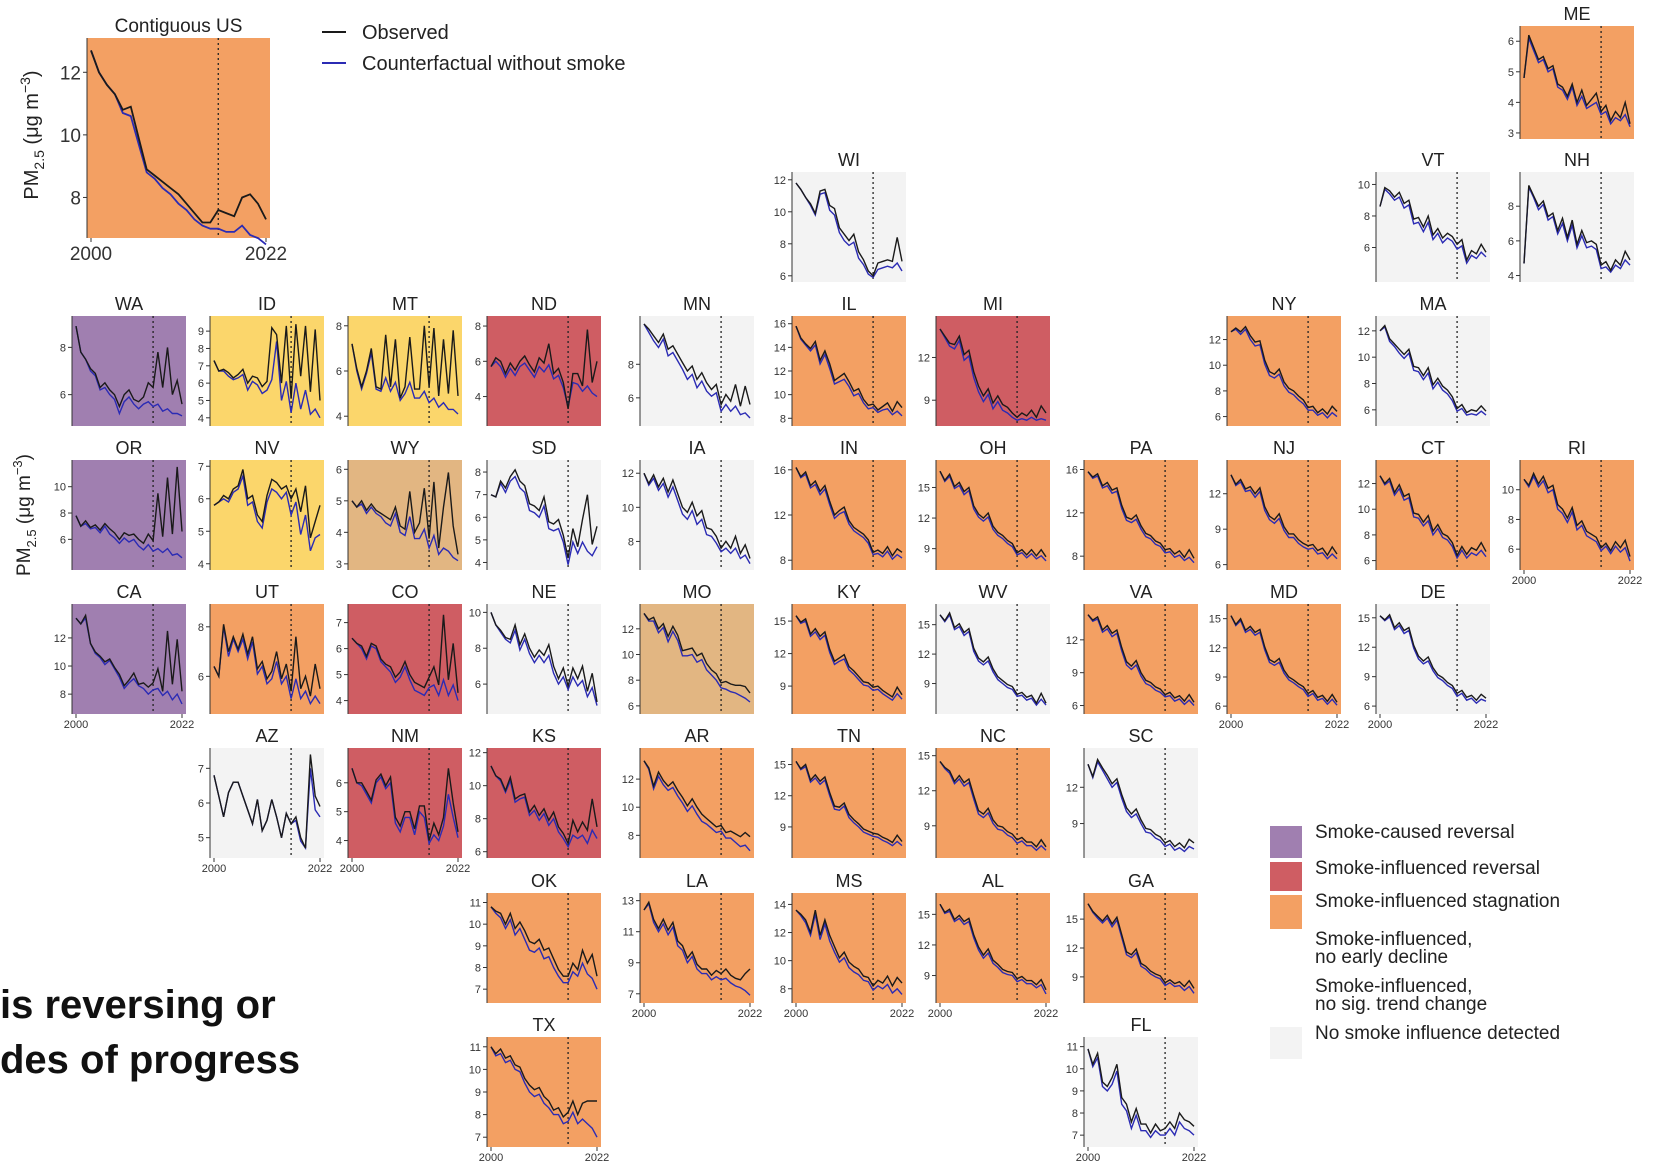  I want to click on panel-title: NE, so click(543, 592).